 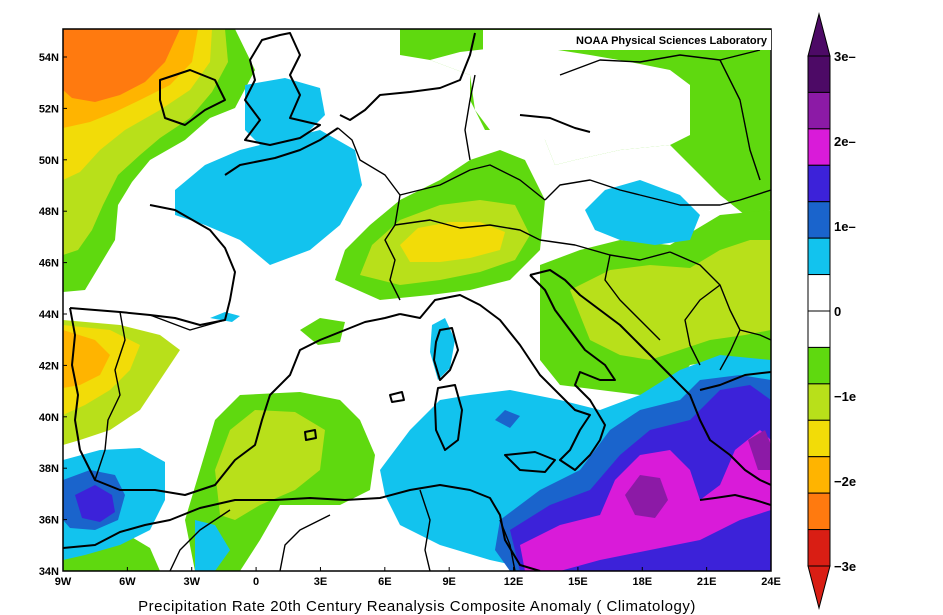 I want to click on lon-tick-label: 3E, so click(x=320, y=582).